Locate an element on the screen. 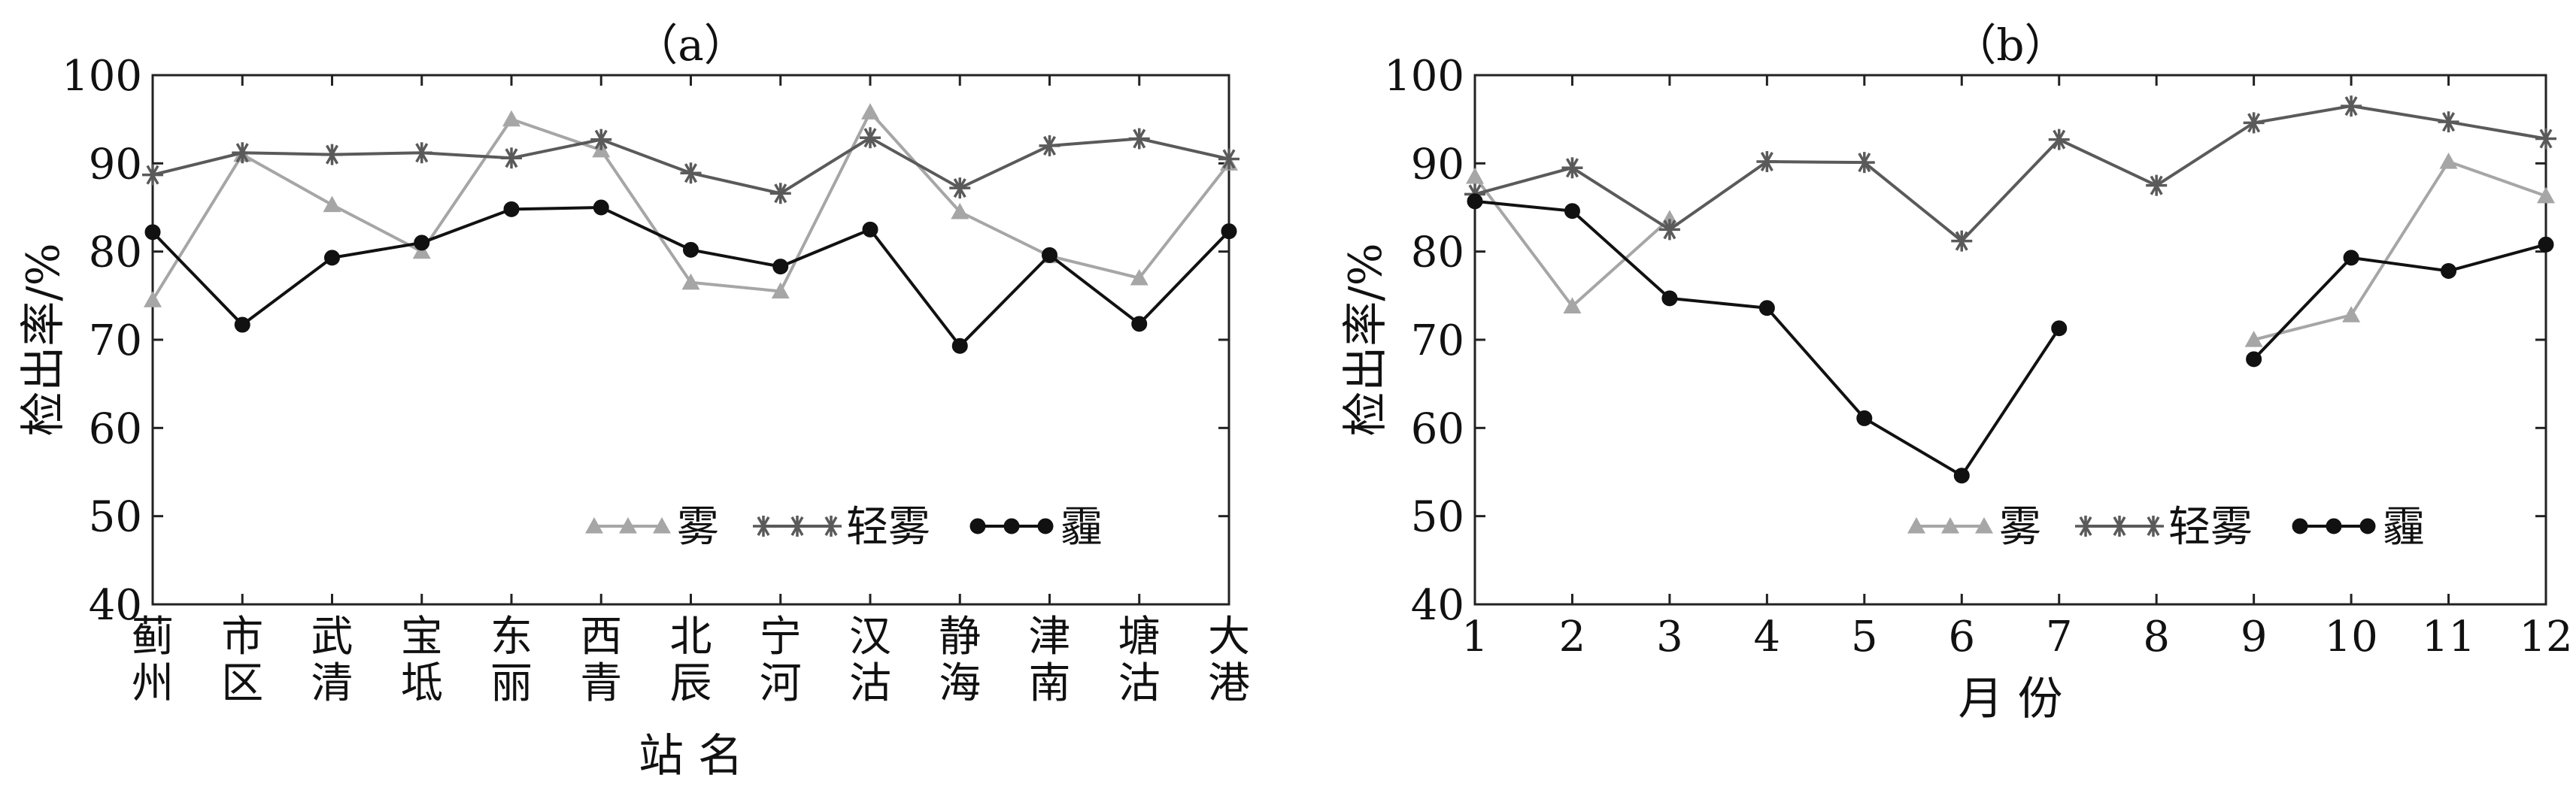 Image resolution: width=2576 pixels, height=787 pixels. y-tick-label: 60 is located at coordinates (1437, 428).